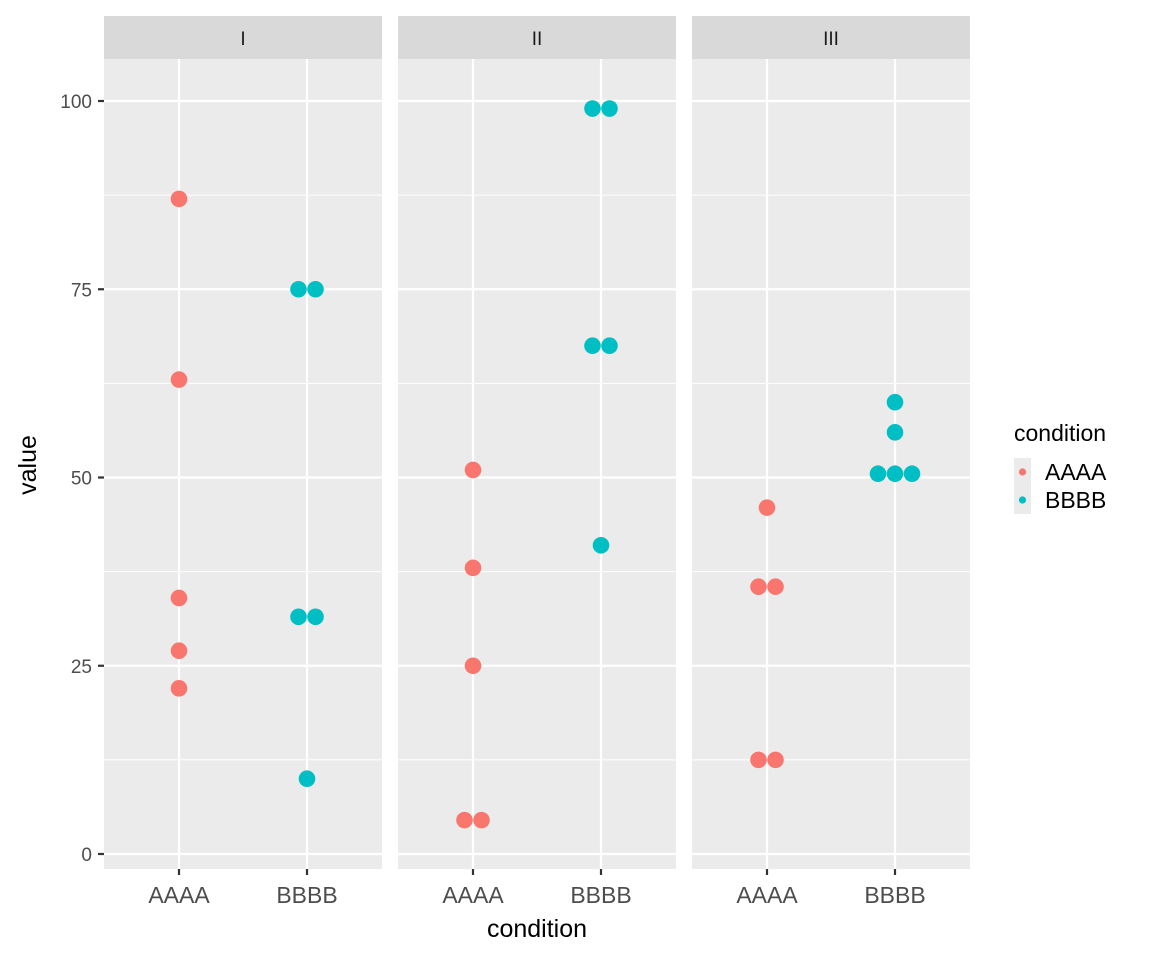 The width and height of the screenshot is (1152, 960). I want to click on y-tick-label: 25, so click(81, 667).